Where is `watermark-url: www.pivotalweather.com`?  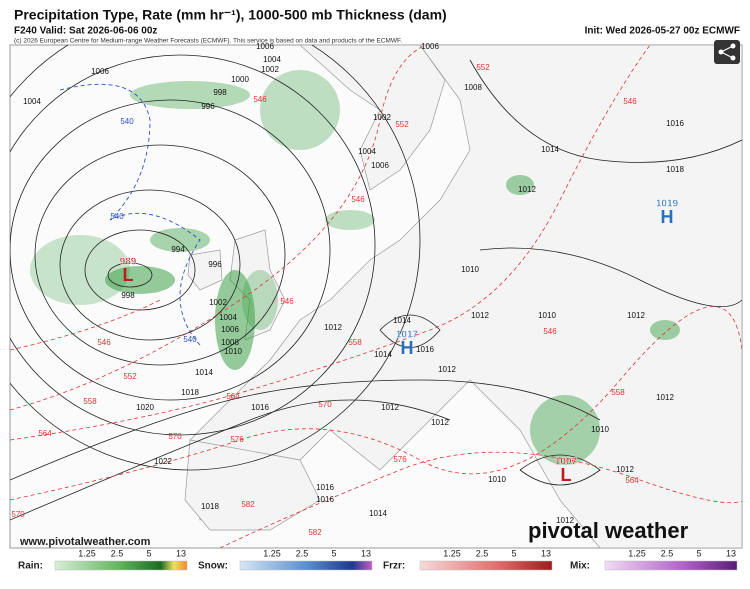 watermark-url: www.pivotalweather.com is located at coordinates (85, 542).